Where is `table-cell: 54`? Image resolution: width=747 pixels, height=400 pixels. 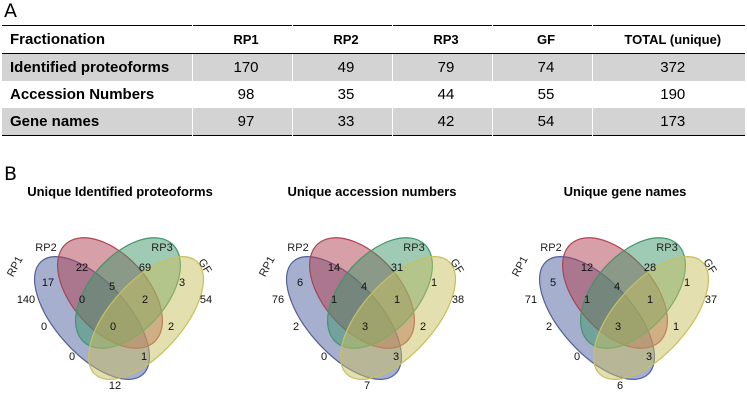
table-cell: 54 is located at coordinates (541, 122).